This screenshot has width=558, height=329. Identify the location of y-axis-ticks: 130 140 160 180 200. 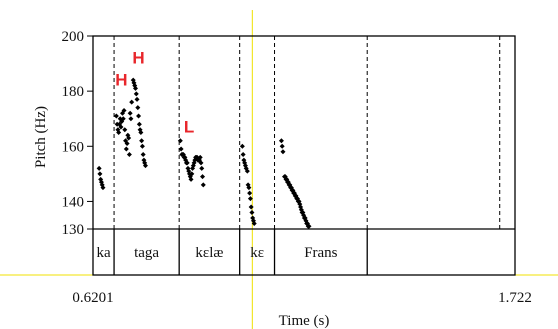
(77, 133).